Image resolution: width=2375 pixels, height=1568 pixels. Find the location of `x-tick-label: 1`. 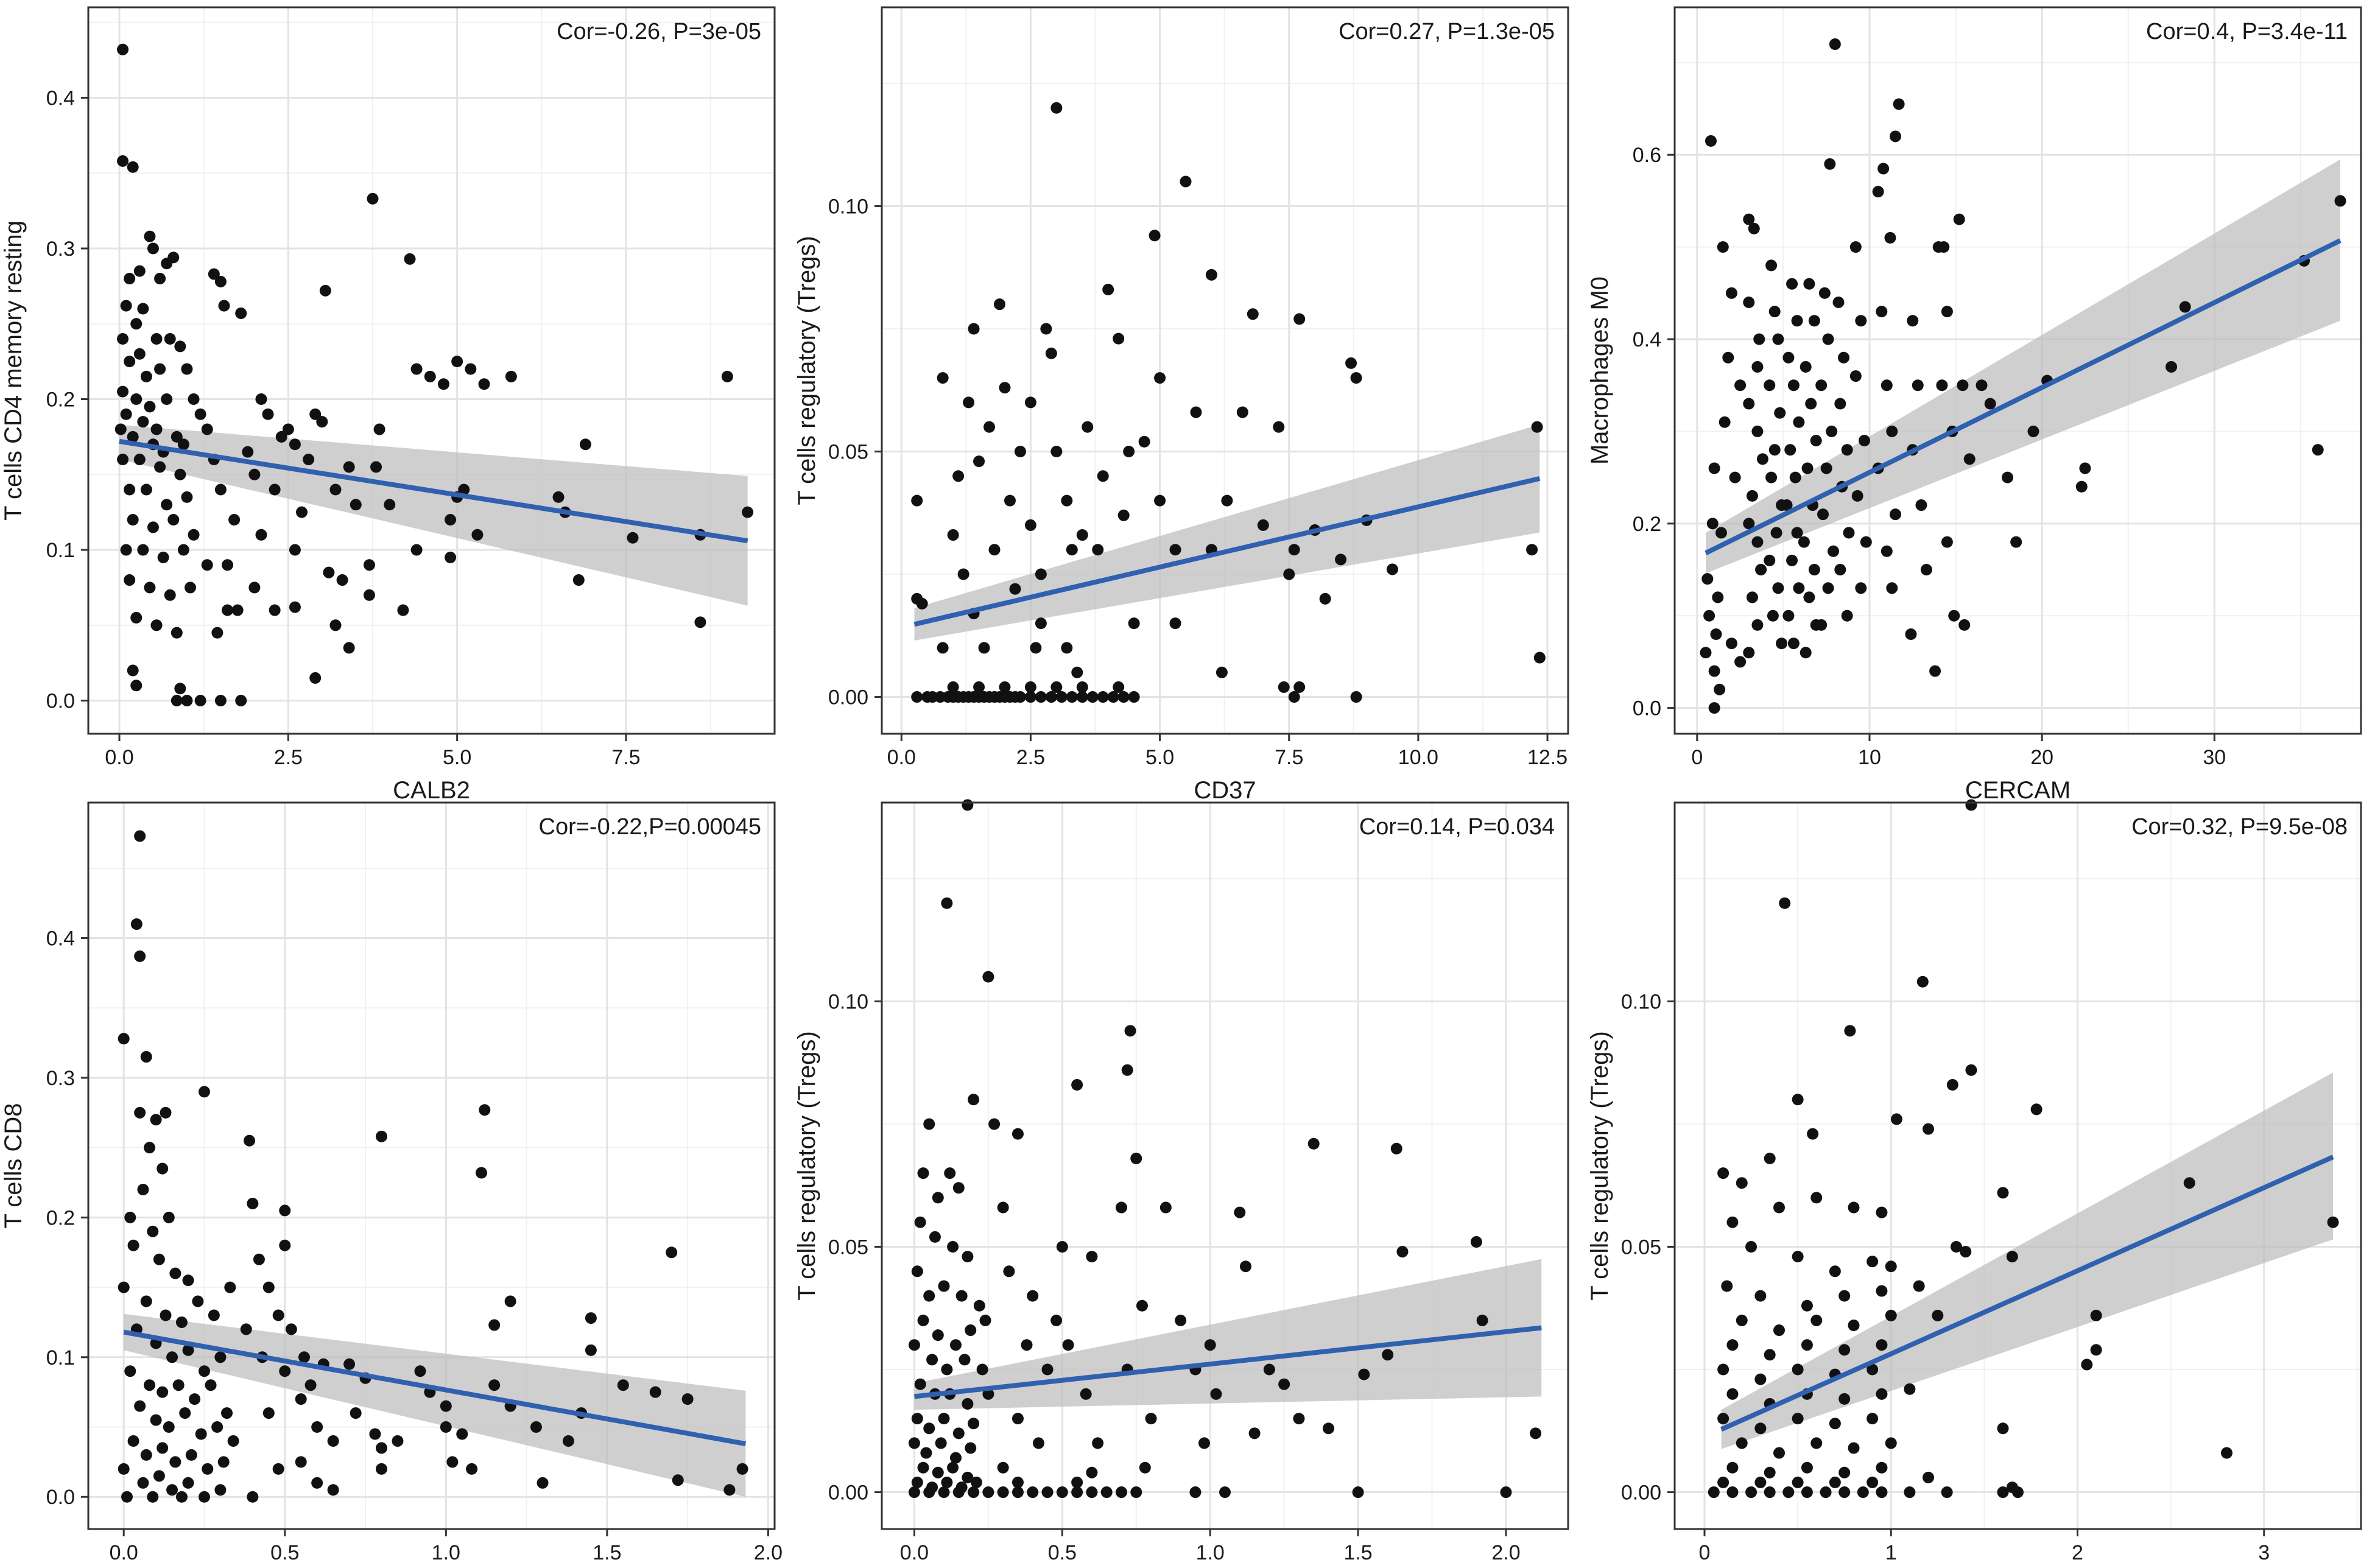

x-tick-label: 1 is located at coordinates (1891, 1553).